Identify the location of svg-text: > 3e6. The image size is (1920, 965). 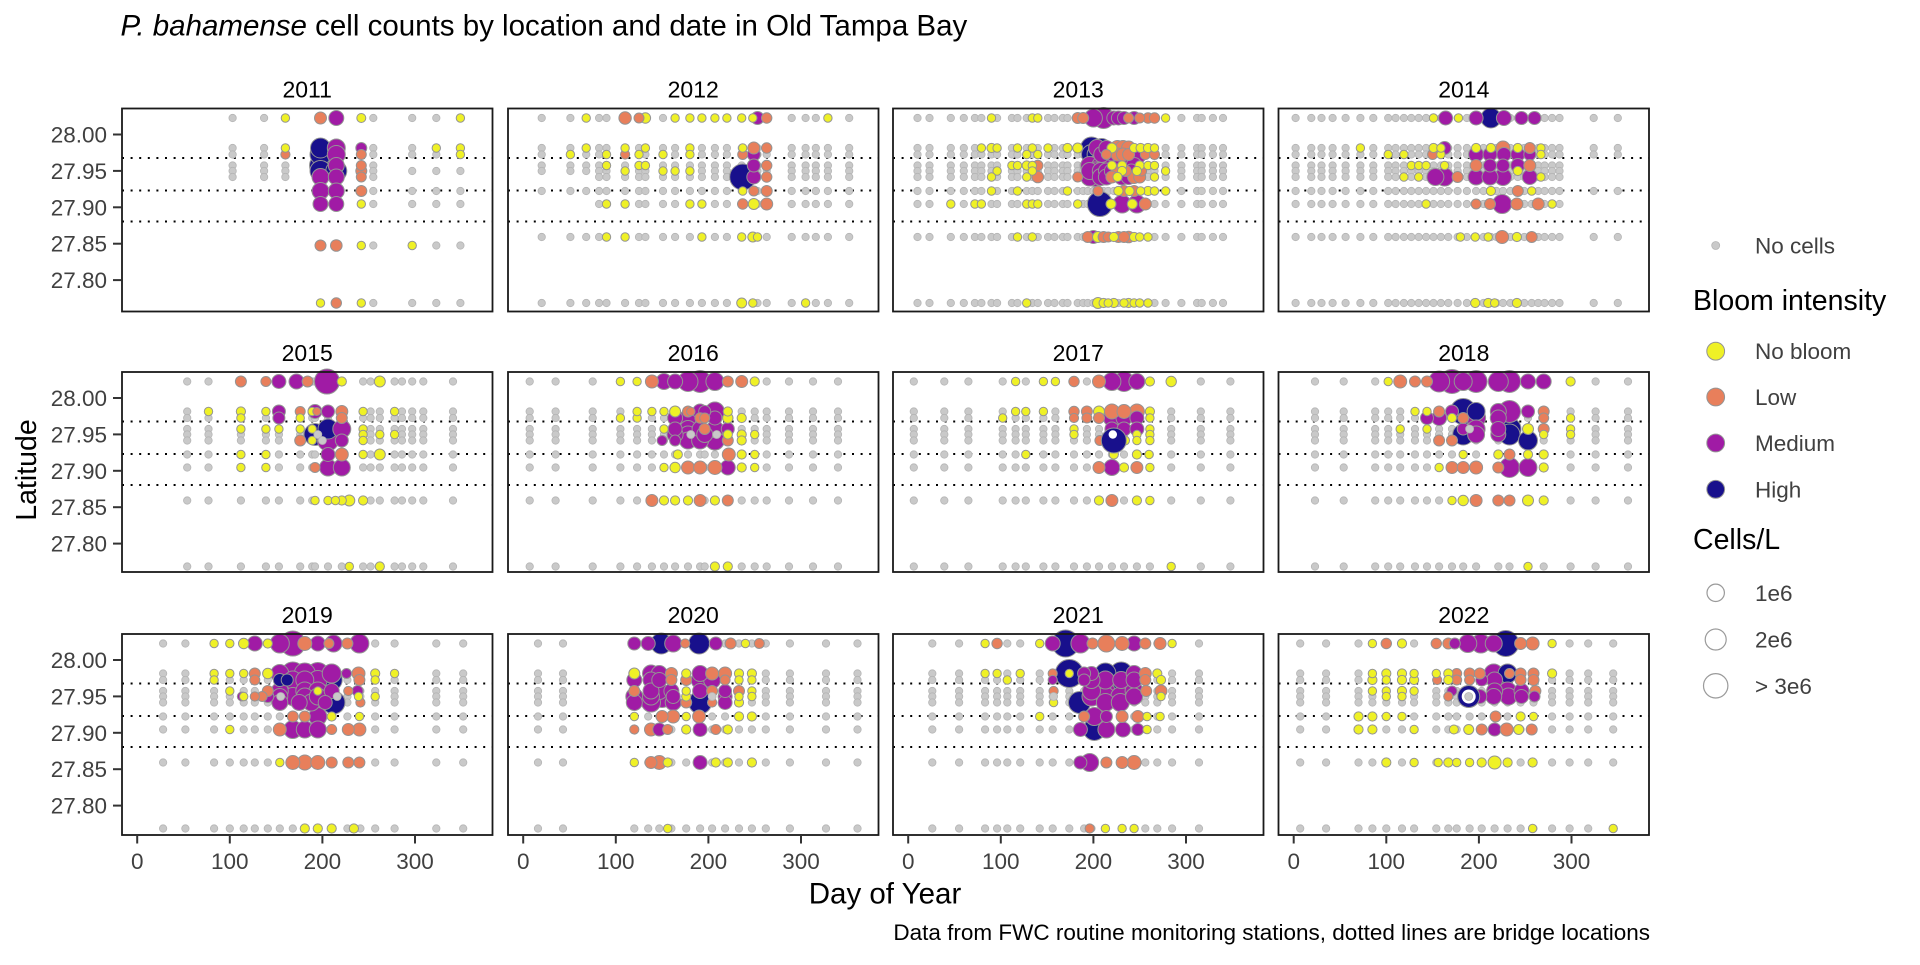
(1783, 686).